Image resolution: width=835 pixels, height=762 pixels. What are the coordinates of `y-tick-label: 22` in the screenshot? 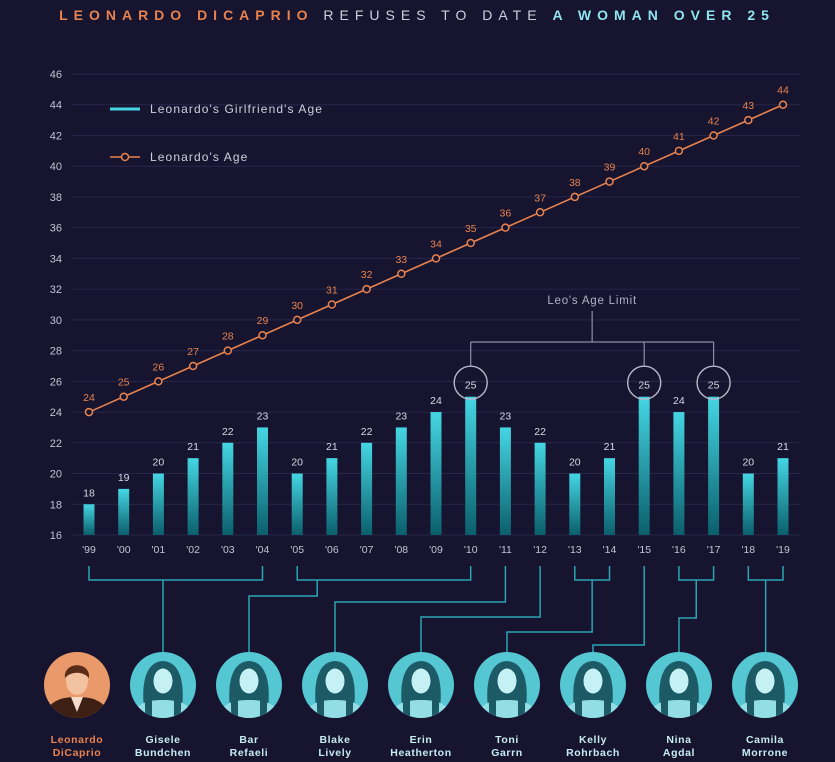 It's located at (56, 444).